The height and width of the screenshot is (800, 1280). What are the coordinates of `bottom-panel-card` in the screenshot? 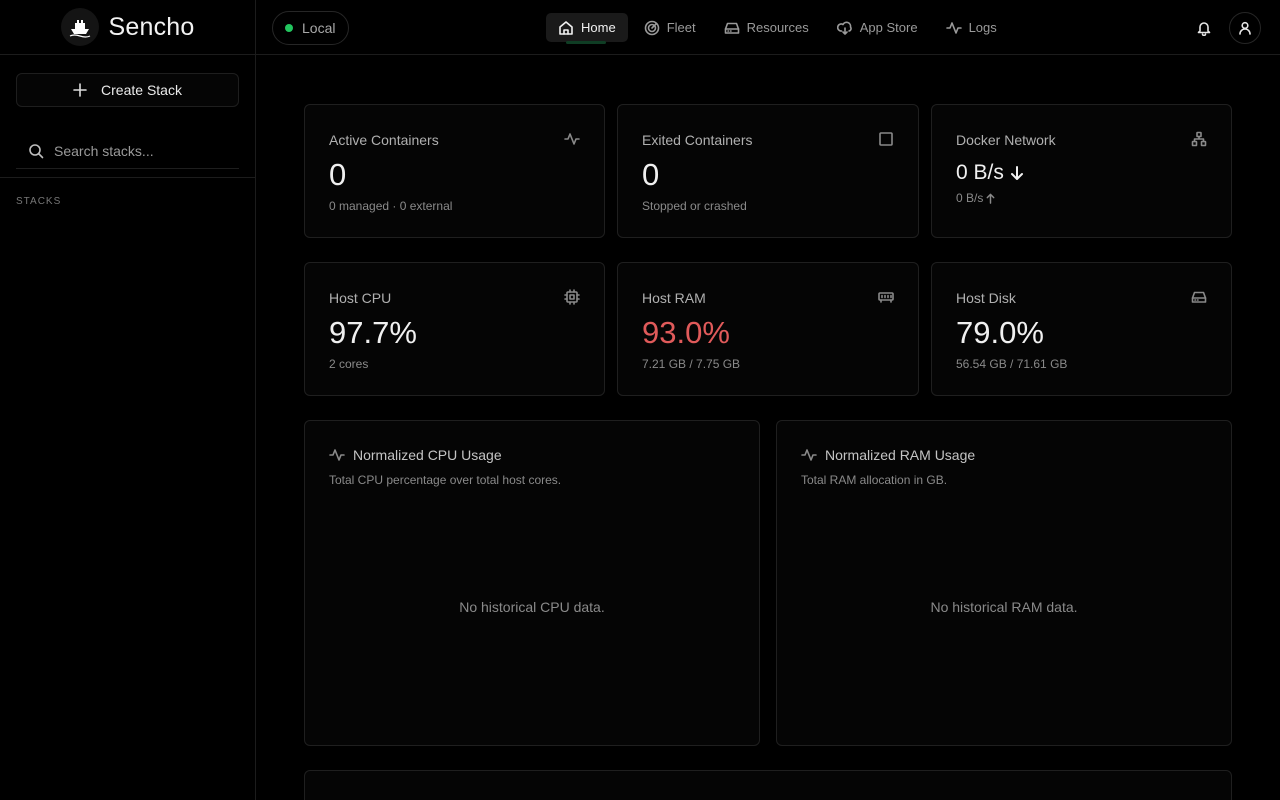 It's located at (768, 785).